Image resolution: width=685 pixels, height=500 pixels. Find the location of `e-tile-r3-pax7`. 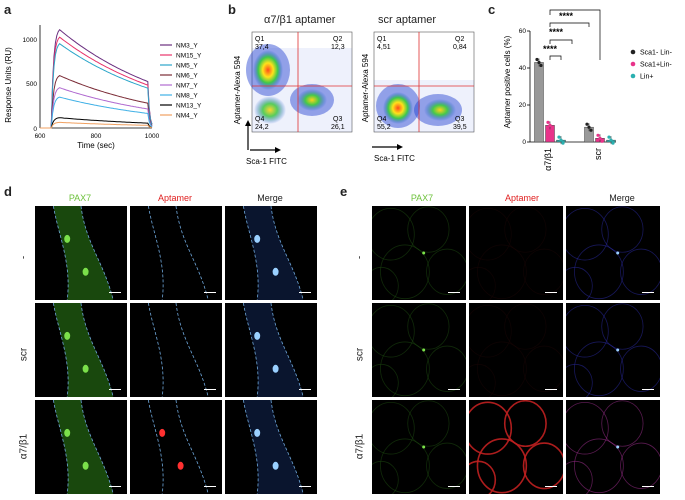

e-tile-r3-pax7 is located at coordinates (419, 447).